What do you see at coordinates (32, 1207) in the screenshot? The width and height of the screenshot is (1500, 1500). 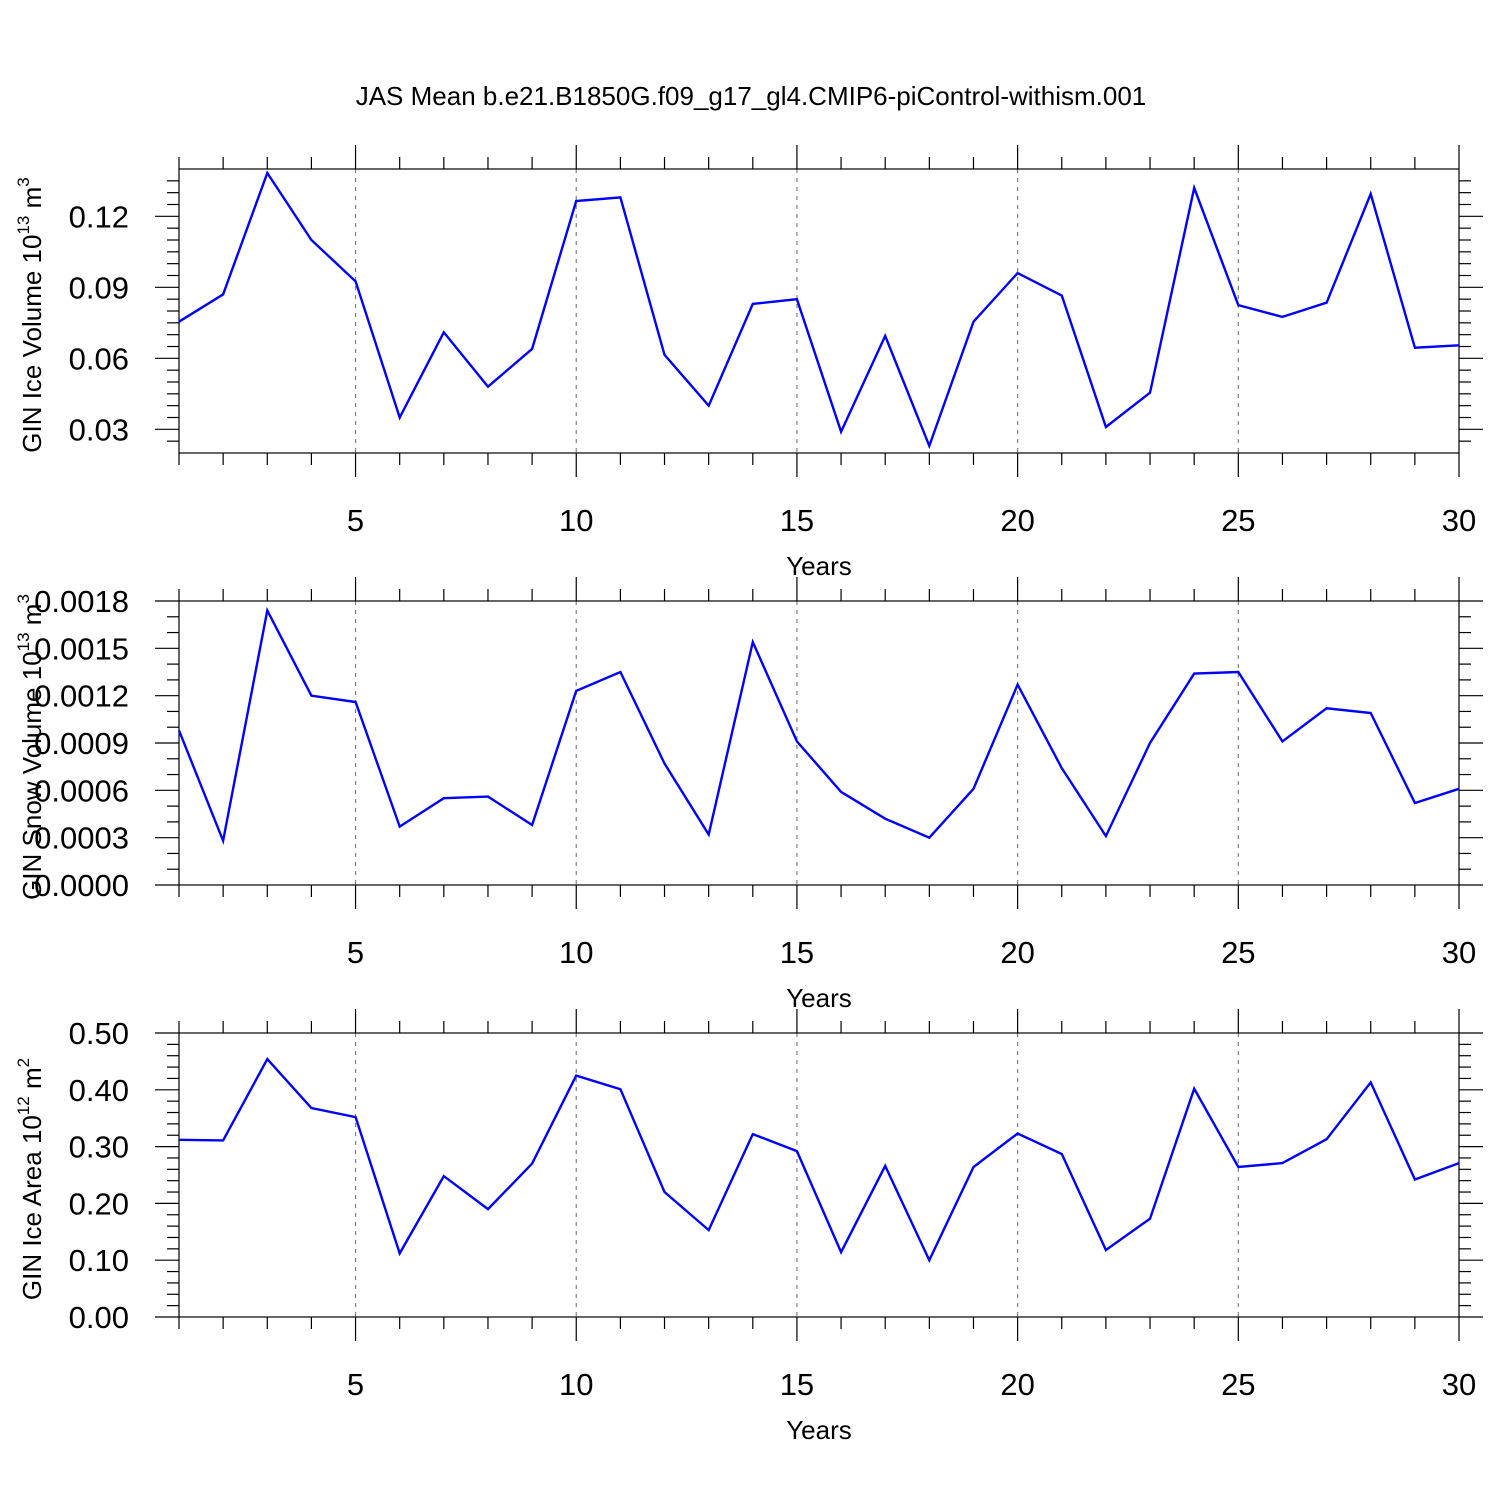 I see `y-axis-label-text: GIN Ice Area 10` at bounding box center [32, 1207].